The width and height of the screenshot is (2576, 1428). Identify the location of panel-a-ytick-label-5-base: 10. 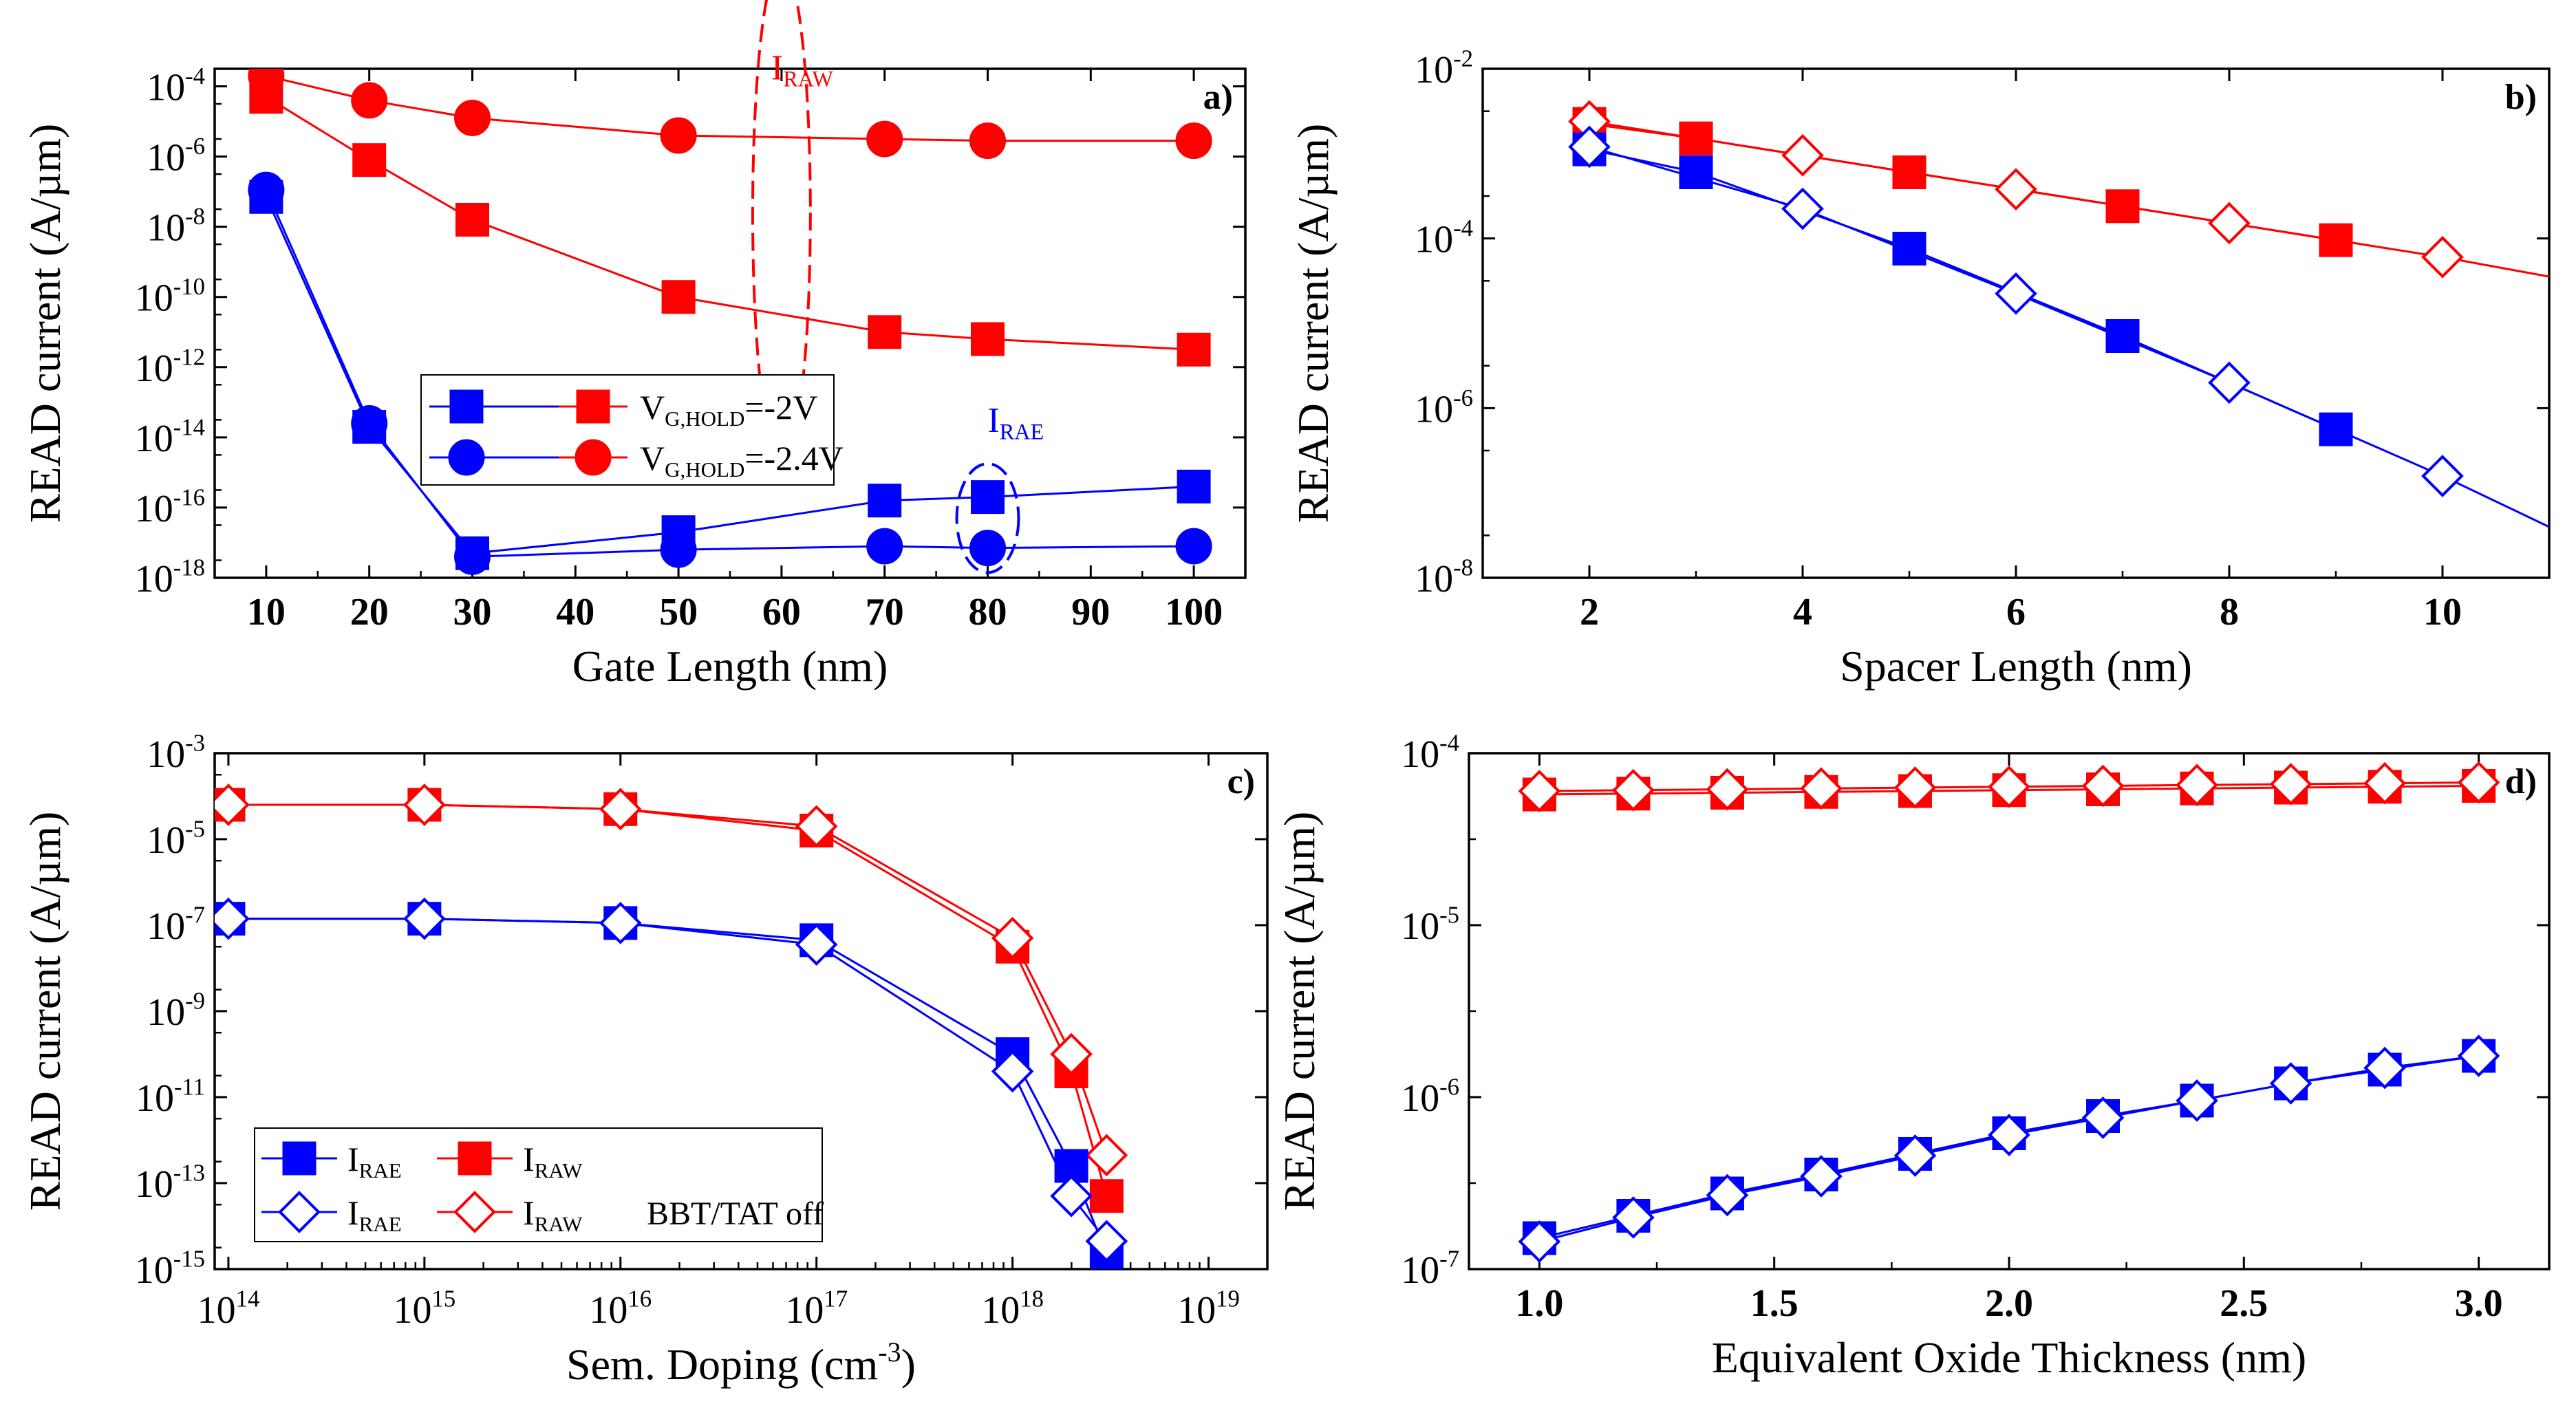
(166, 228).